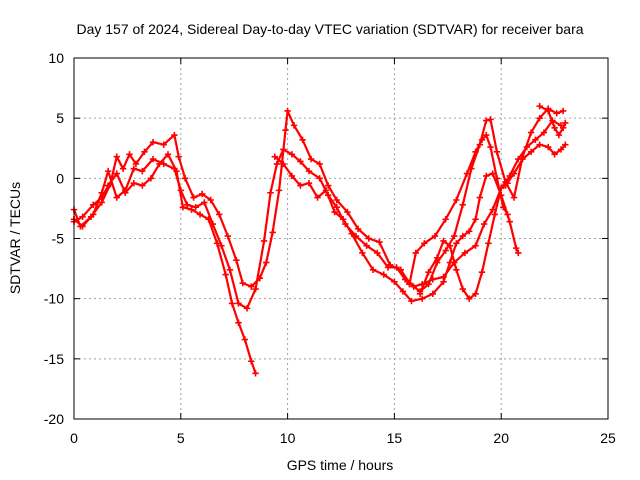 Image resolution: width=640 pixels, height=480 pixels. I want to click on y-tick-label: -5, so click(58, 239).